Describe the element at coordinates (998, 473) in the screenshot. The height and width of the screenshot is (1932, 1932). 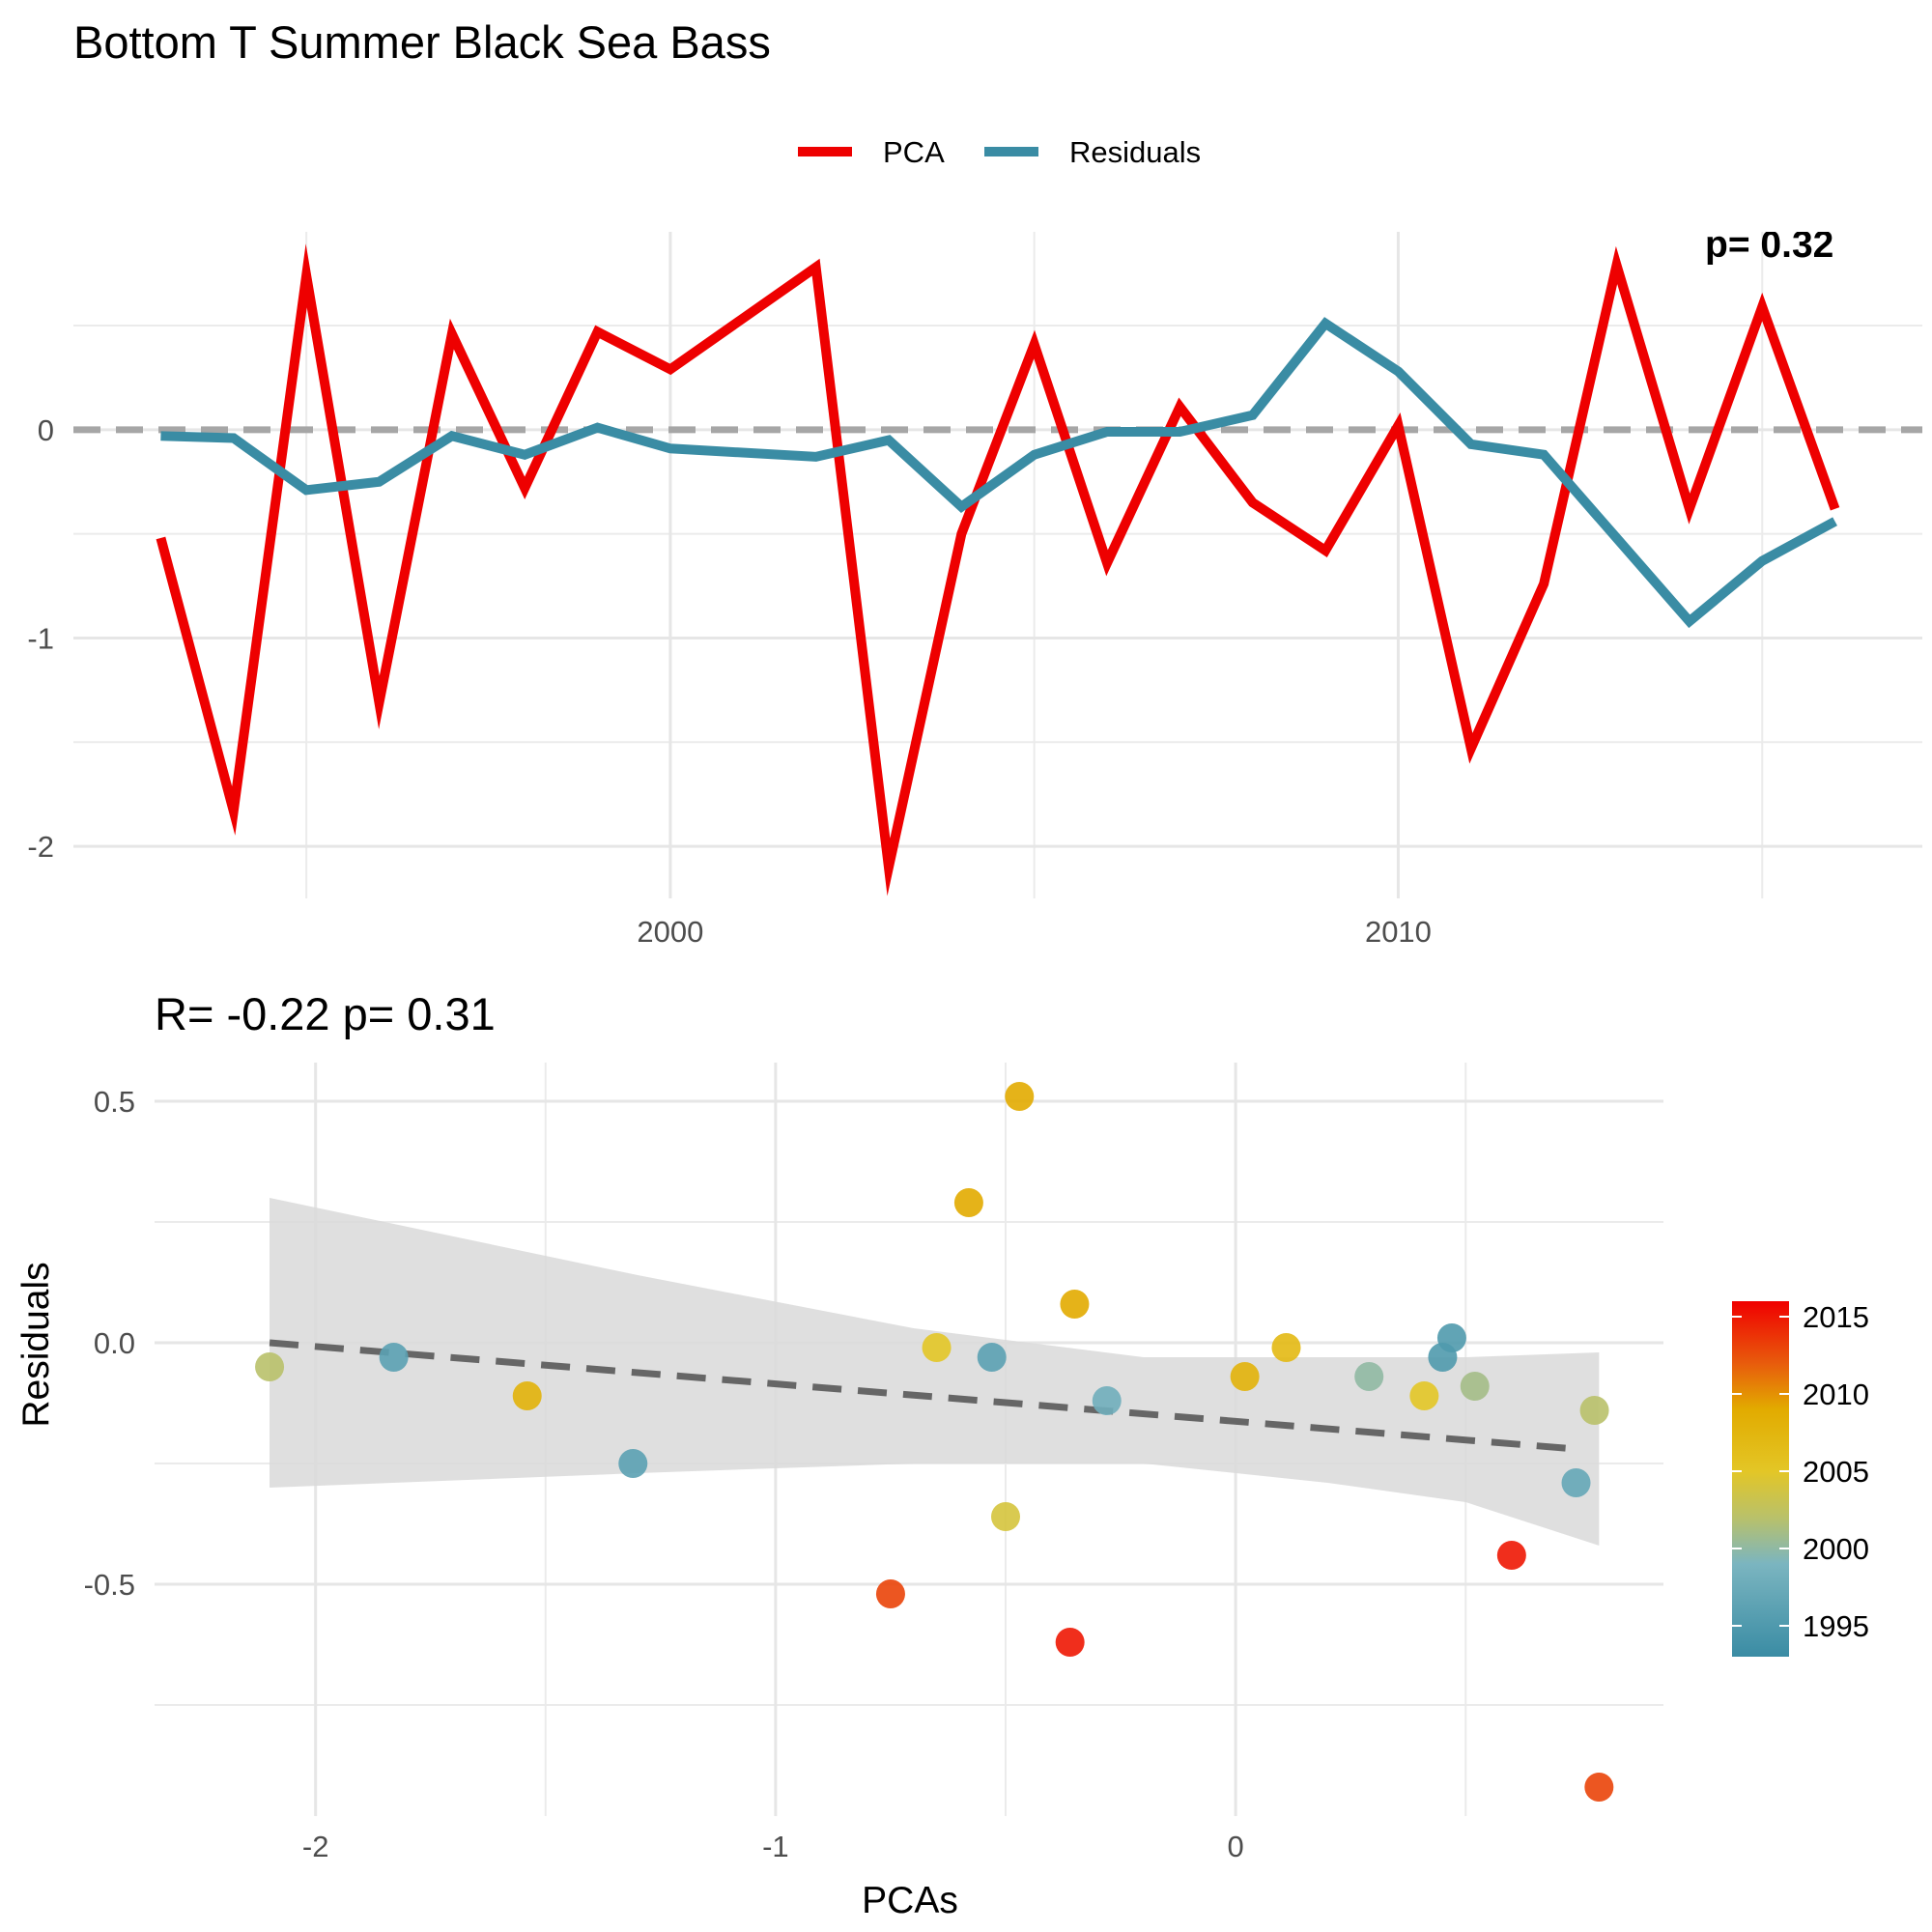
I see `series-line-residuals` at that location.